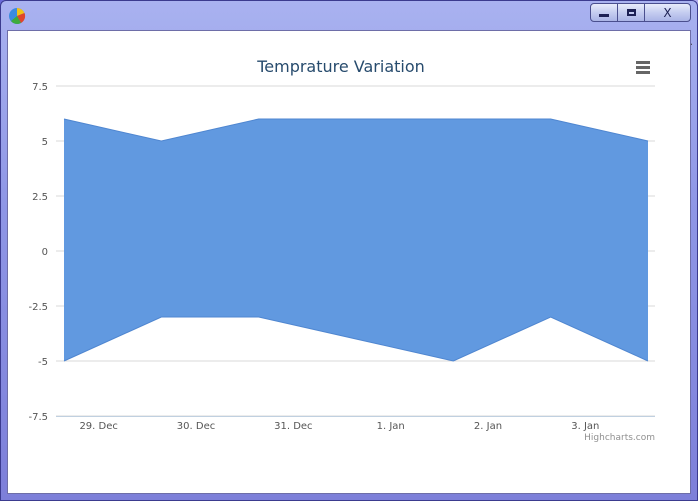 The width and height of the screenshot is (698, 501). What do you see at coordinates (585, 426) in the screenshot?
I see `x-tick-label: 3. Jan` at bounding box center [585, 426].